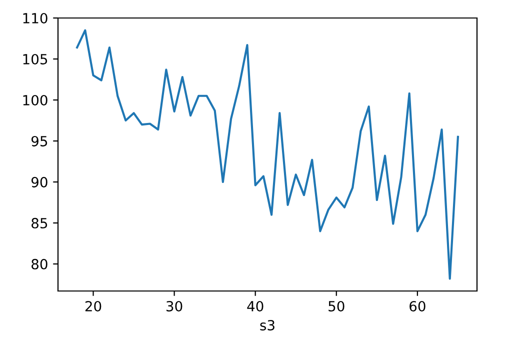 This screenshot has width=515, height=338. Describe the element at coordinates (336, 306) in the screenshot. I see `x-tick-label: 50` at that location.